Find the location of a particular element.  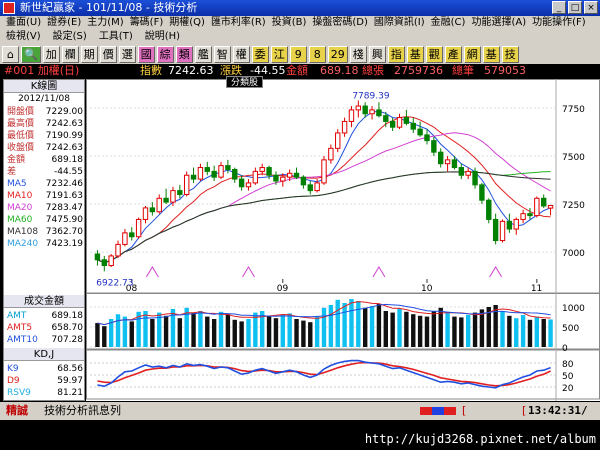

toolbar-button: 興 is located at coordinates (377, 54).